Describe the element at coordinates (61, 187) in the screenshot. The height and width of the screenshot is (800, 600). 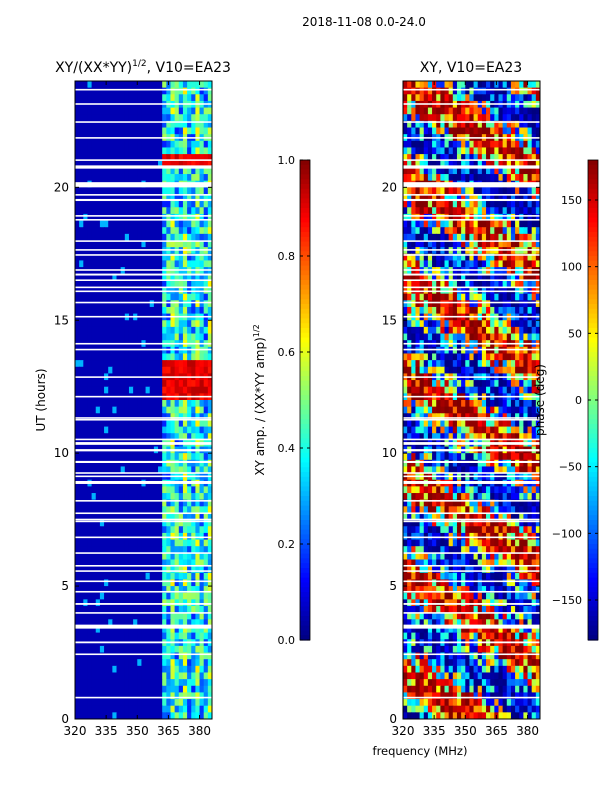
I see `y-tick-label: 20` at that location.